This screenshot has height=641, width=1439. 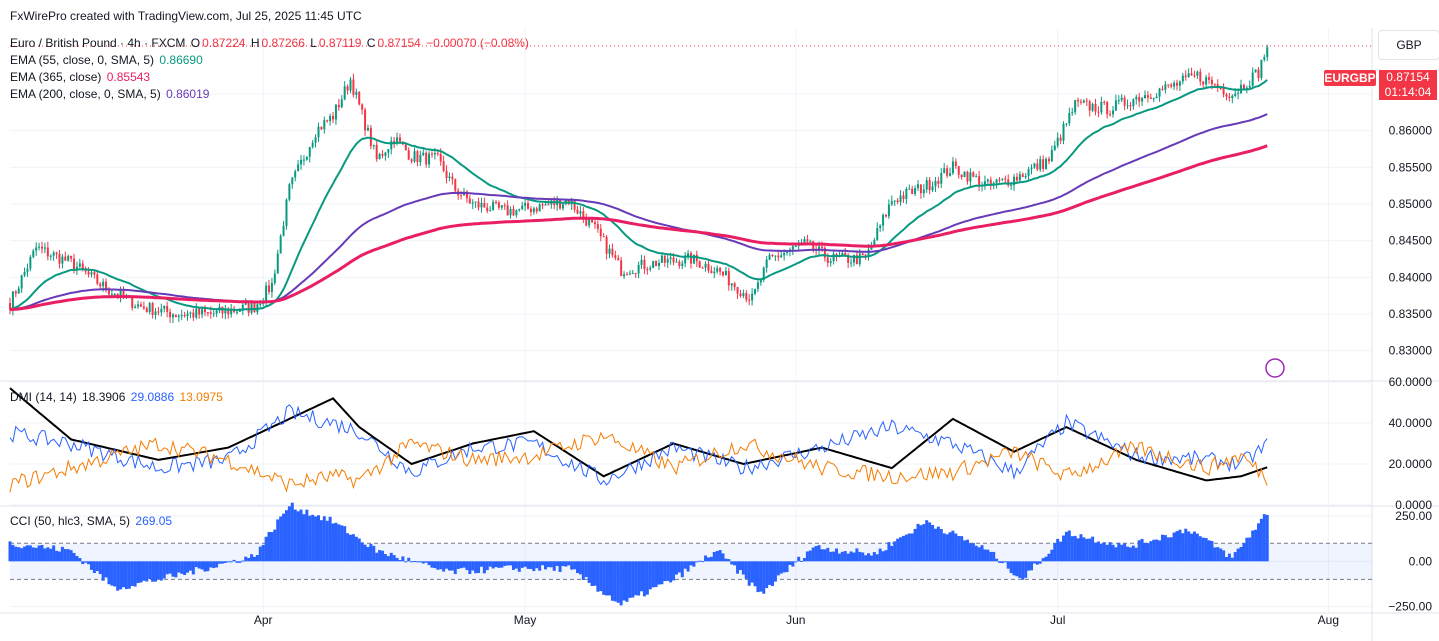 I want to click on ema365-legend: EMA (365, close) 0.85543, so click(x=81, y=77).